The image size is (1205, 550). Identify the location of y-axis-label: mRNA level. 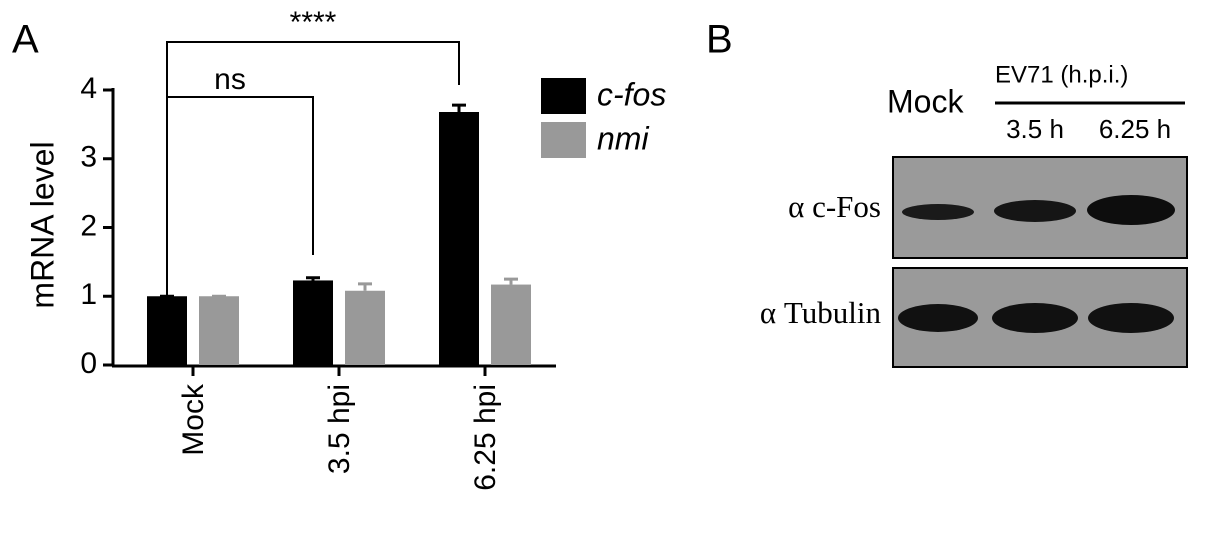
(42, 224).